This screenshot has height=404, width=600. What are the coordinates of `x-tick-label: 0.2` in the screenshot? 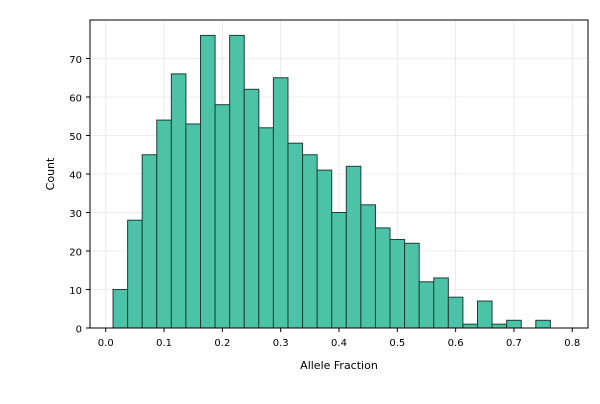 It's located at (222, 343).